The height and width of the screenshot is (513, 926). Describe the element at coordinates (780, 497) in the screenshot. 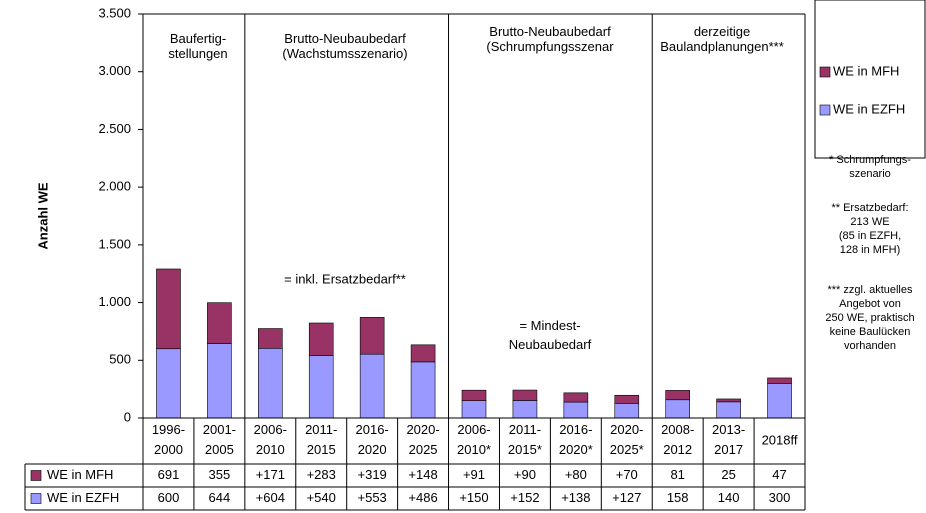

I see `table-value: 300` at that location.